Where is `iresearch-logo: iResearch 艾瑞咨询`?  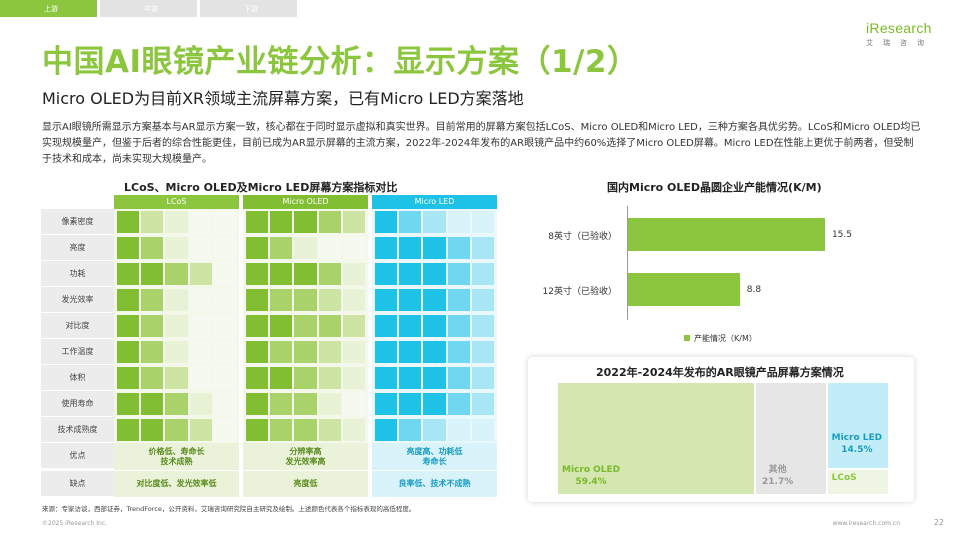
iresearch-logo: iResearch 艾瑞咨询 is located at coordinates (900, 34).